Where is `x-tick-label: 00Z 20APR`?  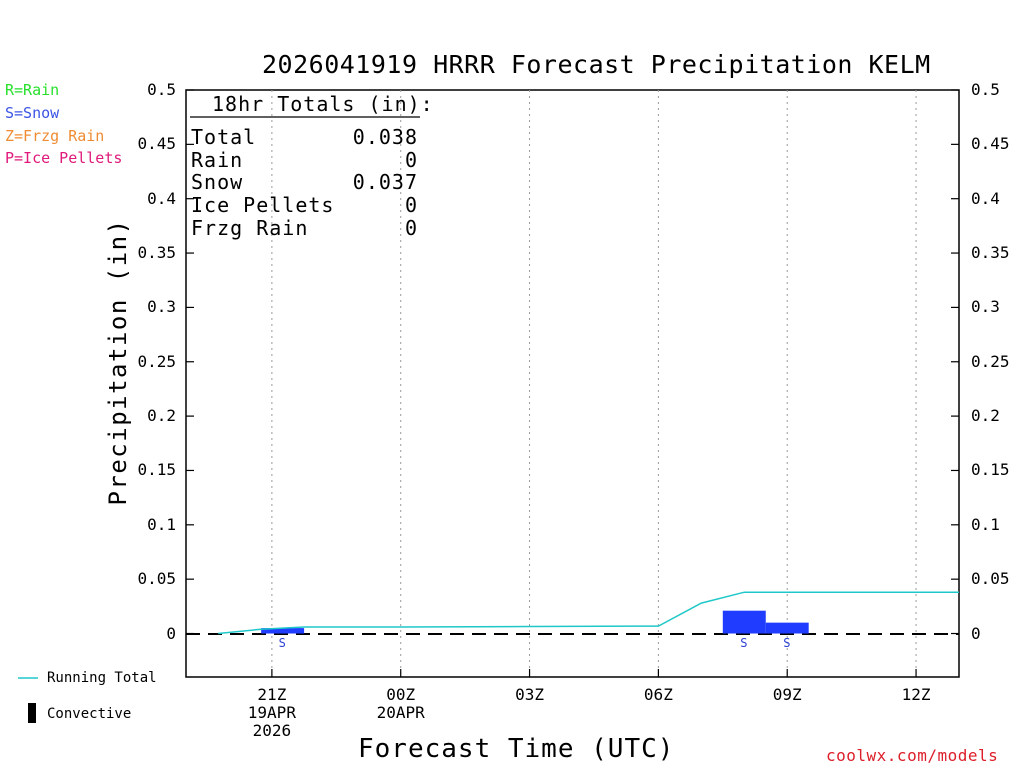
x-tick-label: 00Z 20APR is located at coordinates (401, 704).